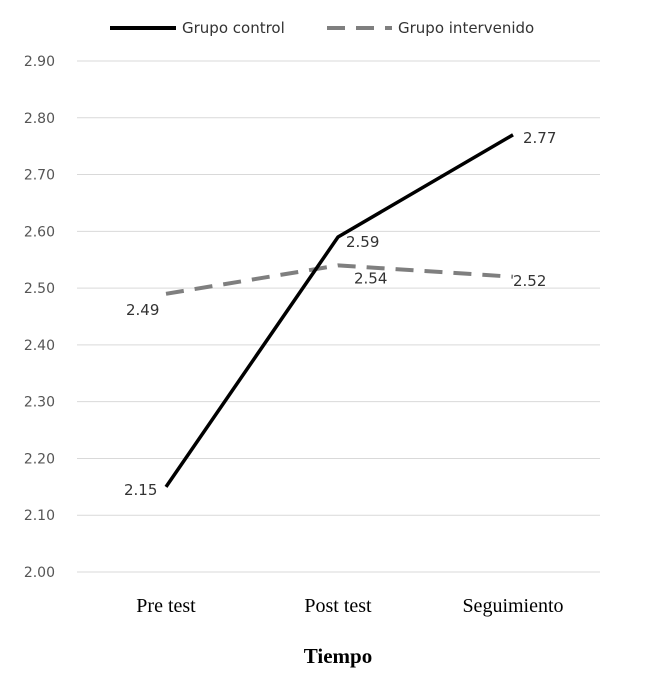 This screenshot has width=650, height=675. What do you see at coordinates (233, 28) in the screenshot?
I see `legend-label: Grupo control` at bounding box center [233, 28].